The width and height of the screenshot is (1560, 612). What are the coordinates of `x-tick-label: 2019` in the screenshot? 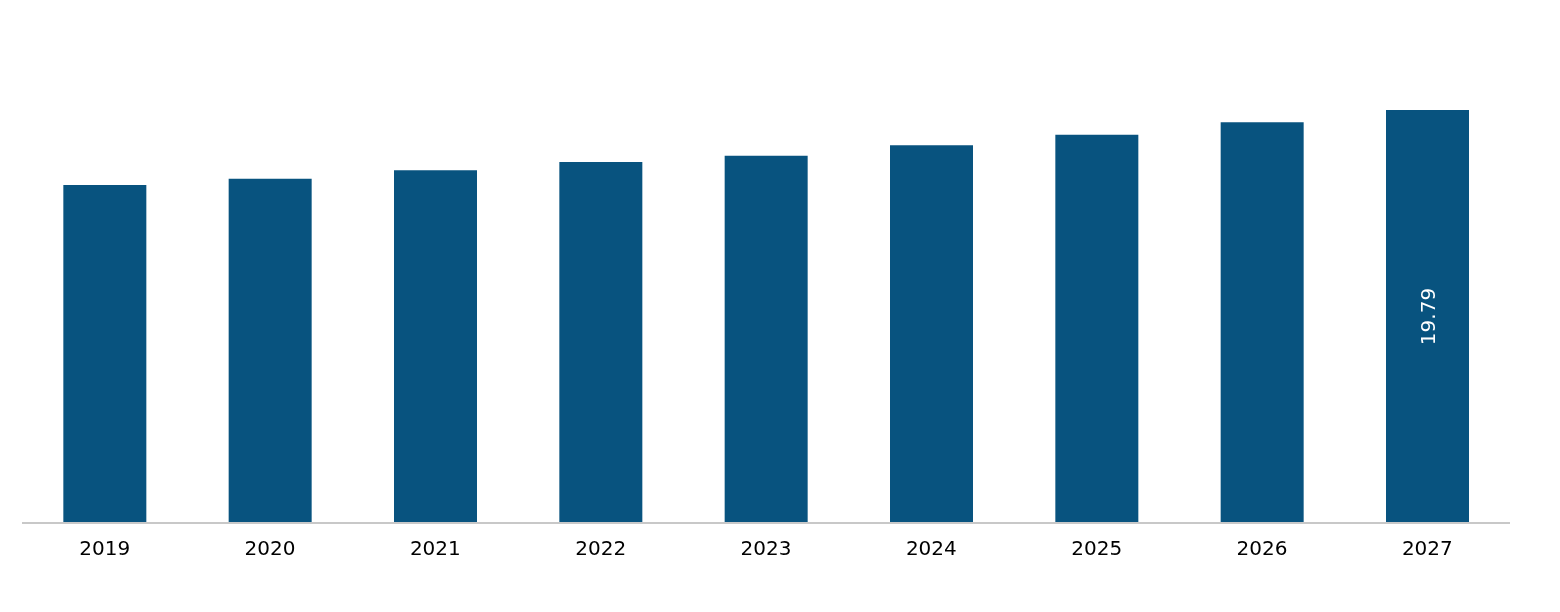 It's located at (105, 548).